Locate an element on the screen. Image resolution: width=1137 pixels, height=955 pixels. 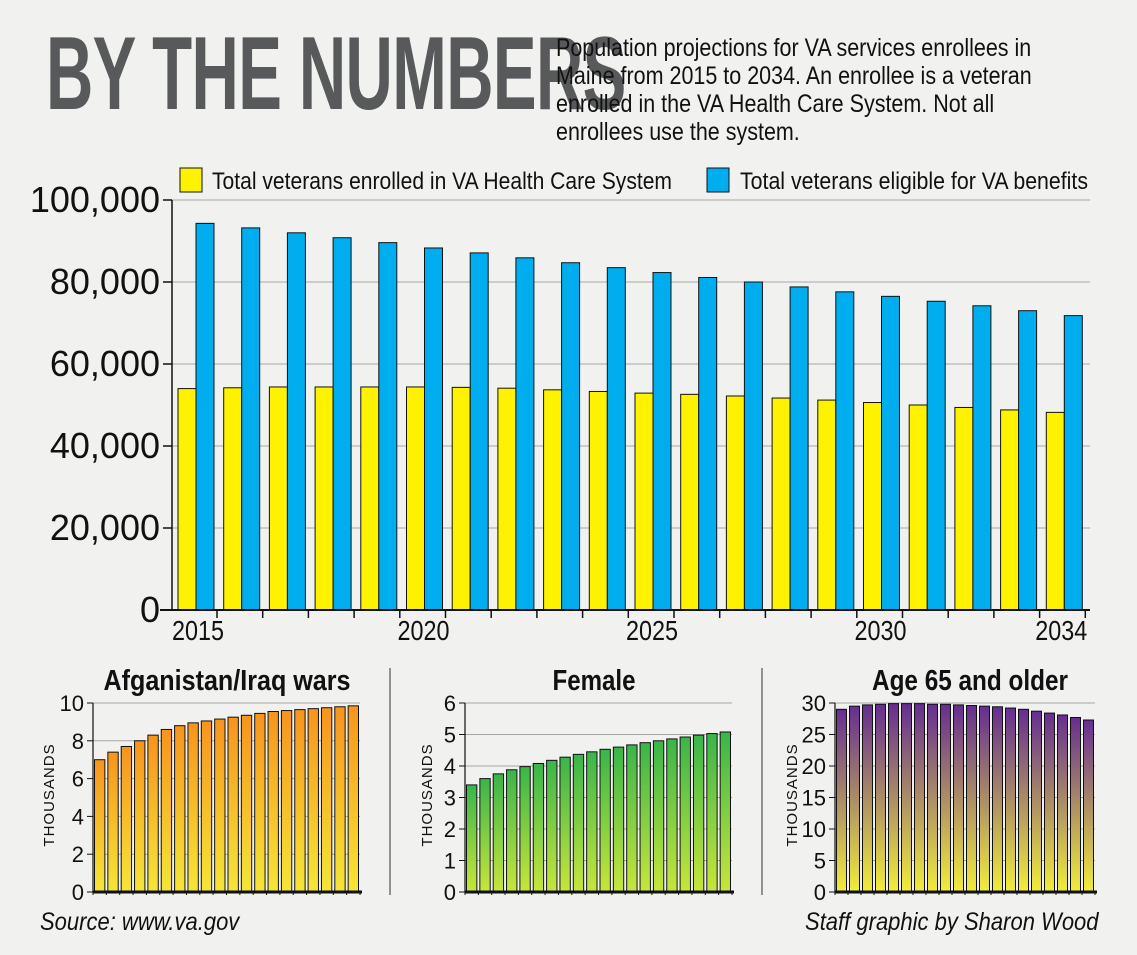
bar-enrolled-2017 is located at coordinates (278, 498).